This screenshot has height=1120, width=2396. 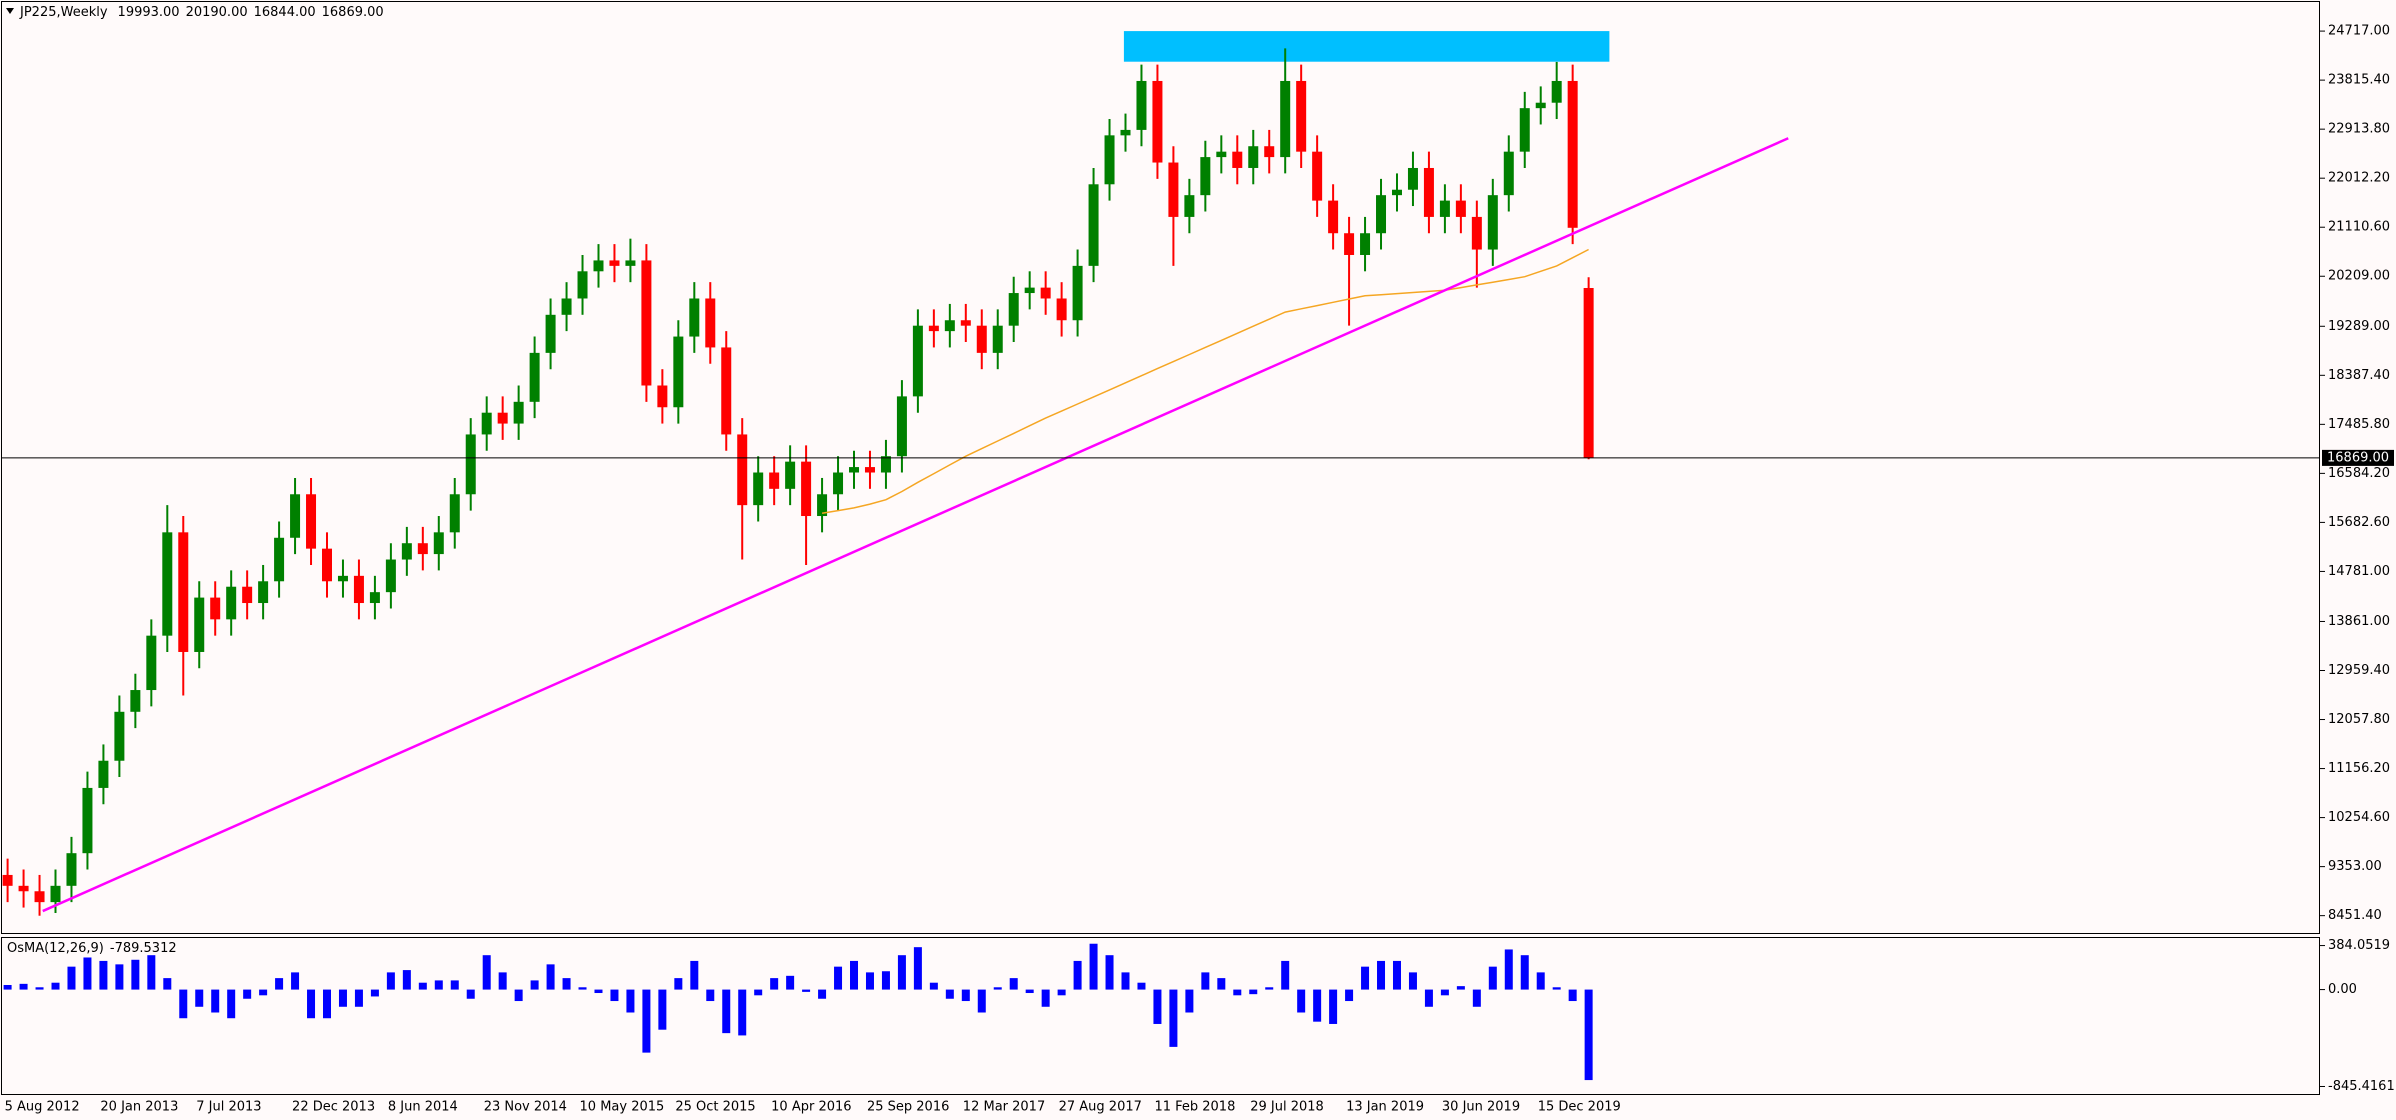 What do you see at coordinates (217, 12) in the screenshot?
I see `last-high: 20190.00` at bounding box center [217, 12].